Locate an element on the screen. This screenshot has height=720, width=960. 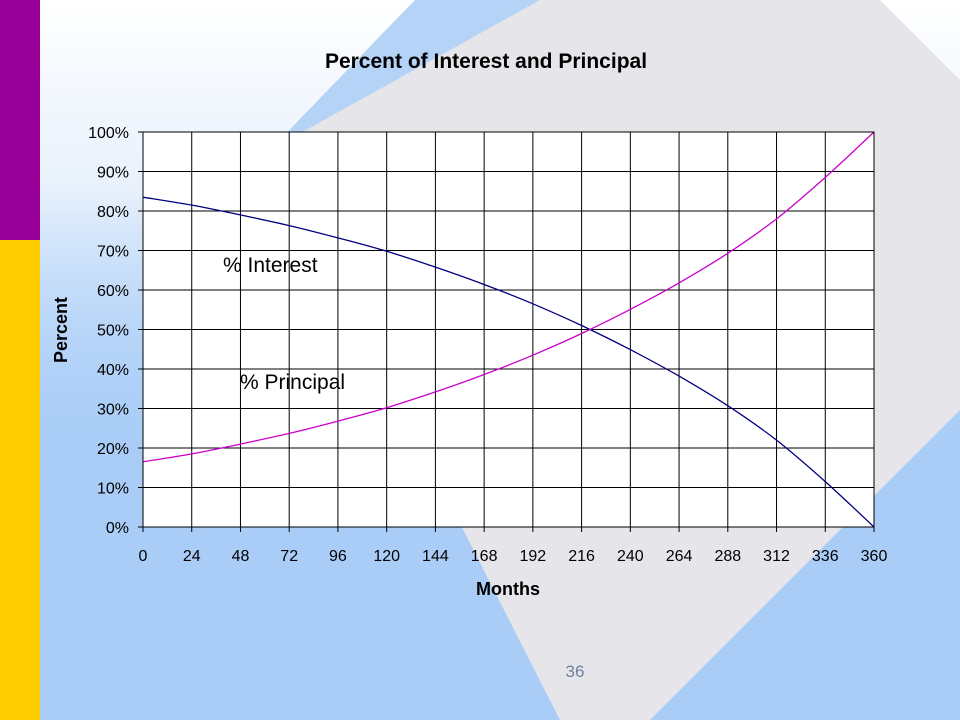
y-axis-label: Percent is located at coordinates (61, 330).